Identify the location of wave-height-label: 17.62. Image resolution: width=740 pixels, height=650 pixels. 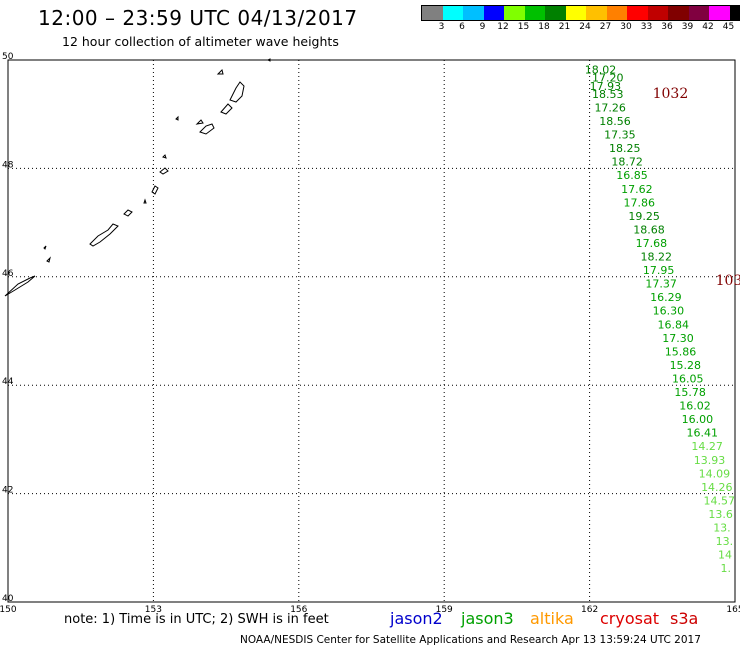
(637, 189).